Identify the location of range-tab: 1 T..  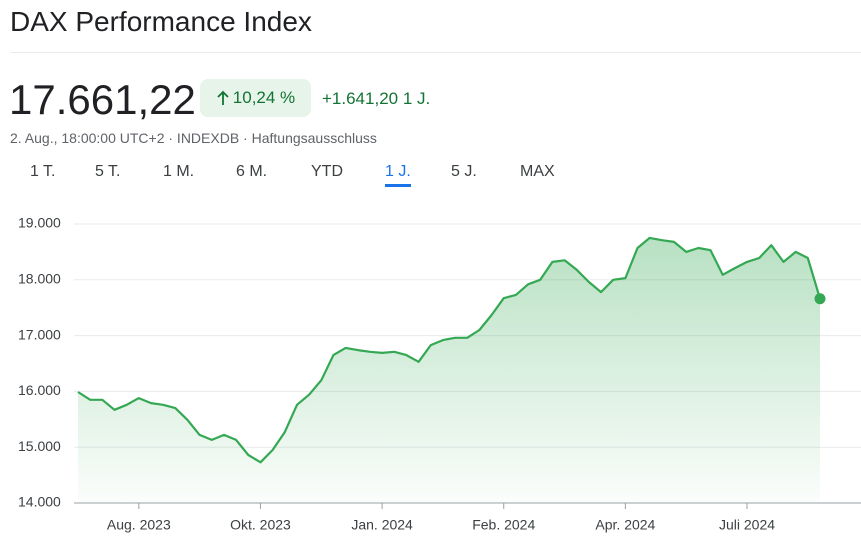
(43, 171).